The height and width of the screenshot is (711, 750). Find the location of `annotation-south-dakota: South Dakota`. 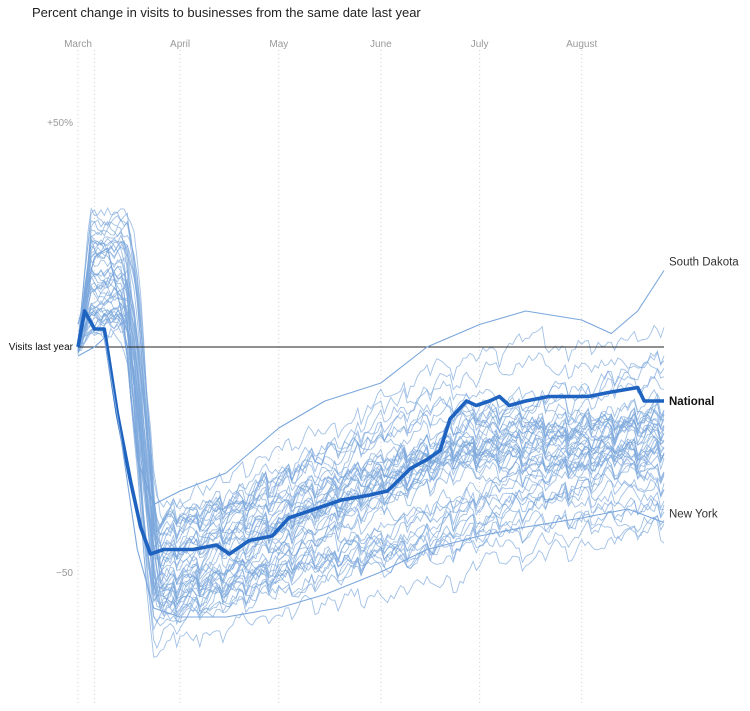

annotation-south-dakota: South Dakota is located at coordinates (704, 263).